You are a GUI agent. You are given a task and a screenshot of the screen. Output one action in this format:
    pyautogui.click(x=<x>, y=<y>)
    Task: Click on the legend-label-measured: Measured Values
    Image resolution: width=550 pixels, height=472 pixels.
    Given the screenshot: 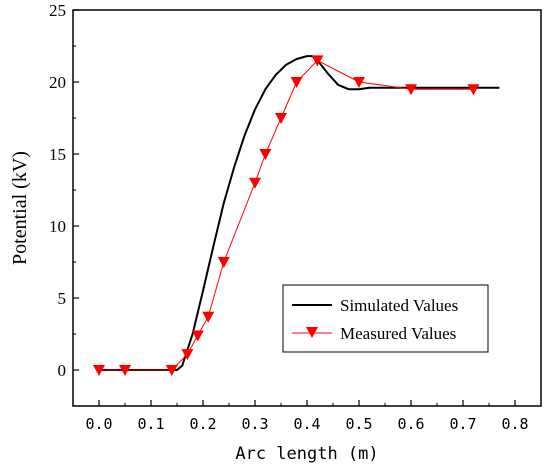 What is the action you would take?
    pyautogui.click(x=398, y=333)
    